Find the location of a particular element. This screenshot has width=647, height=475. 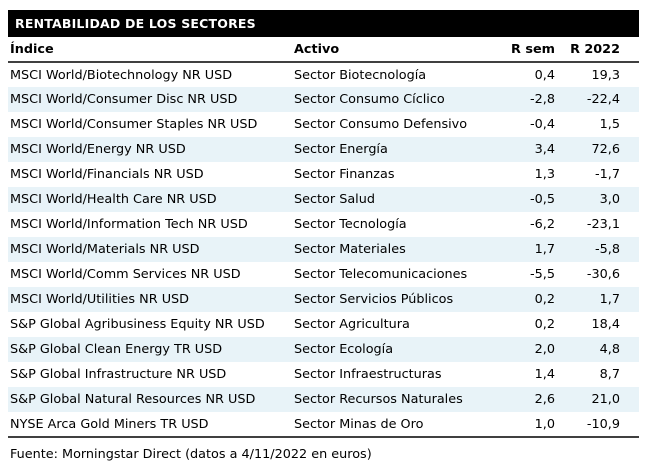

asset-cell: Sector Minas de Oro is located at coordinates (384, 425).